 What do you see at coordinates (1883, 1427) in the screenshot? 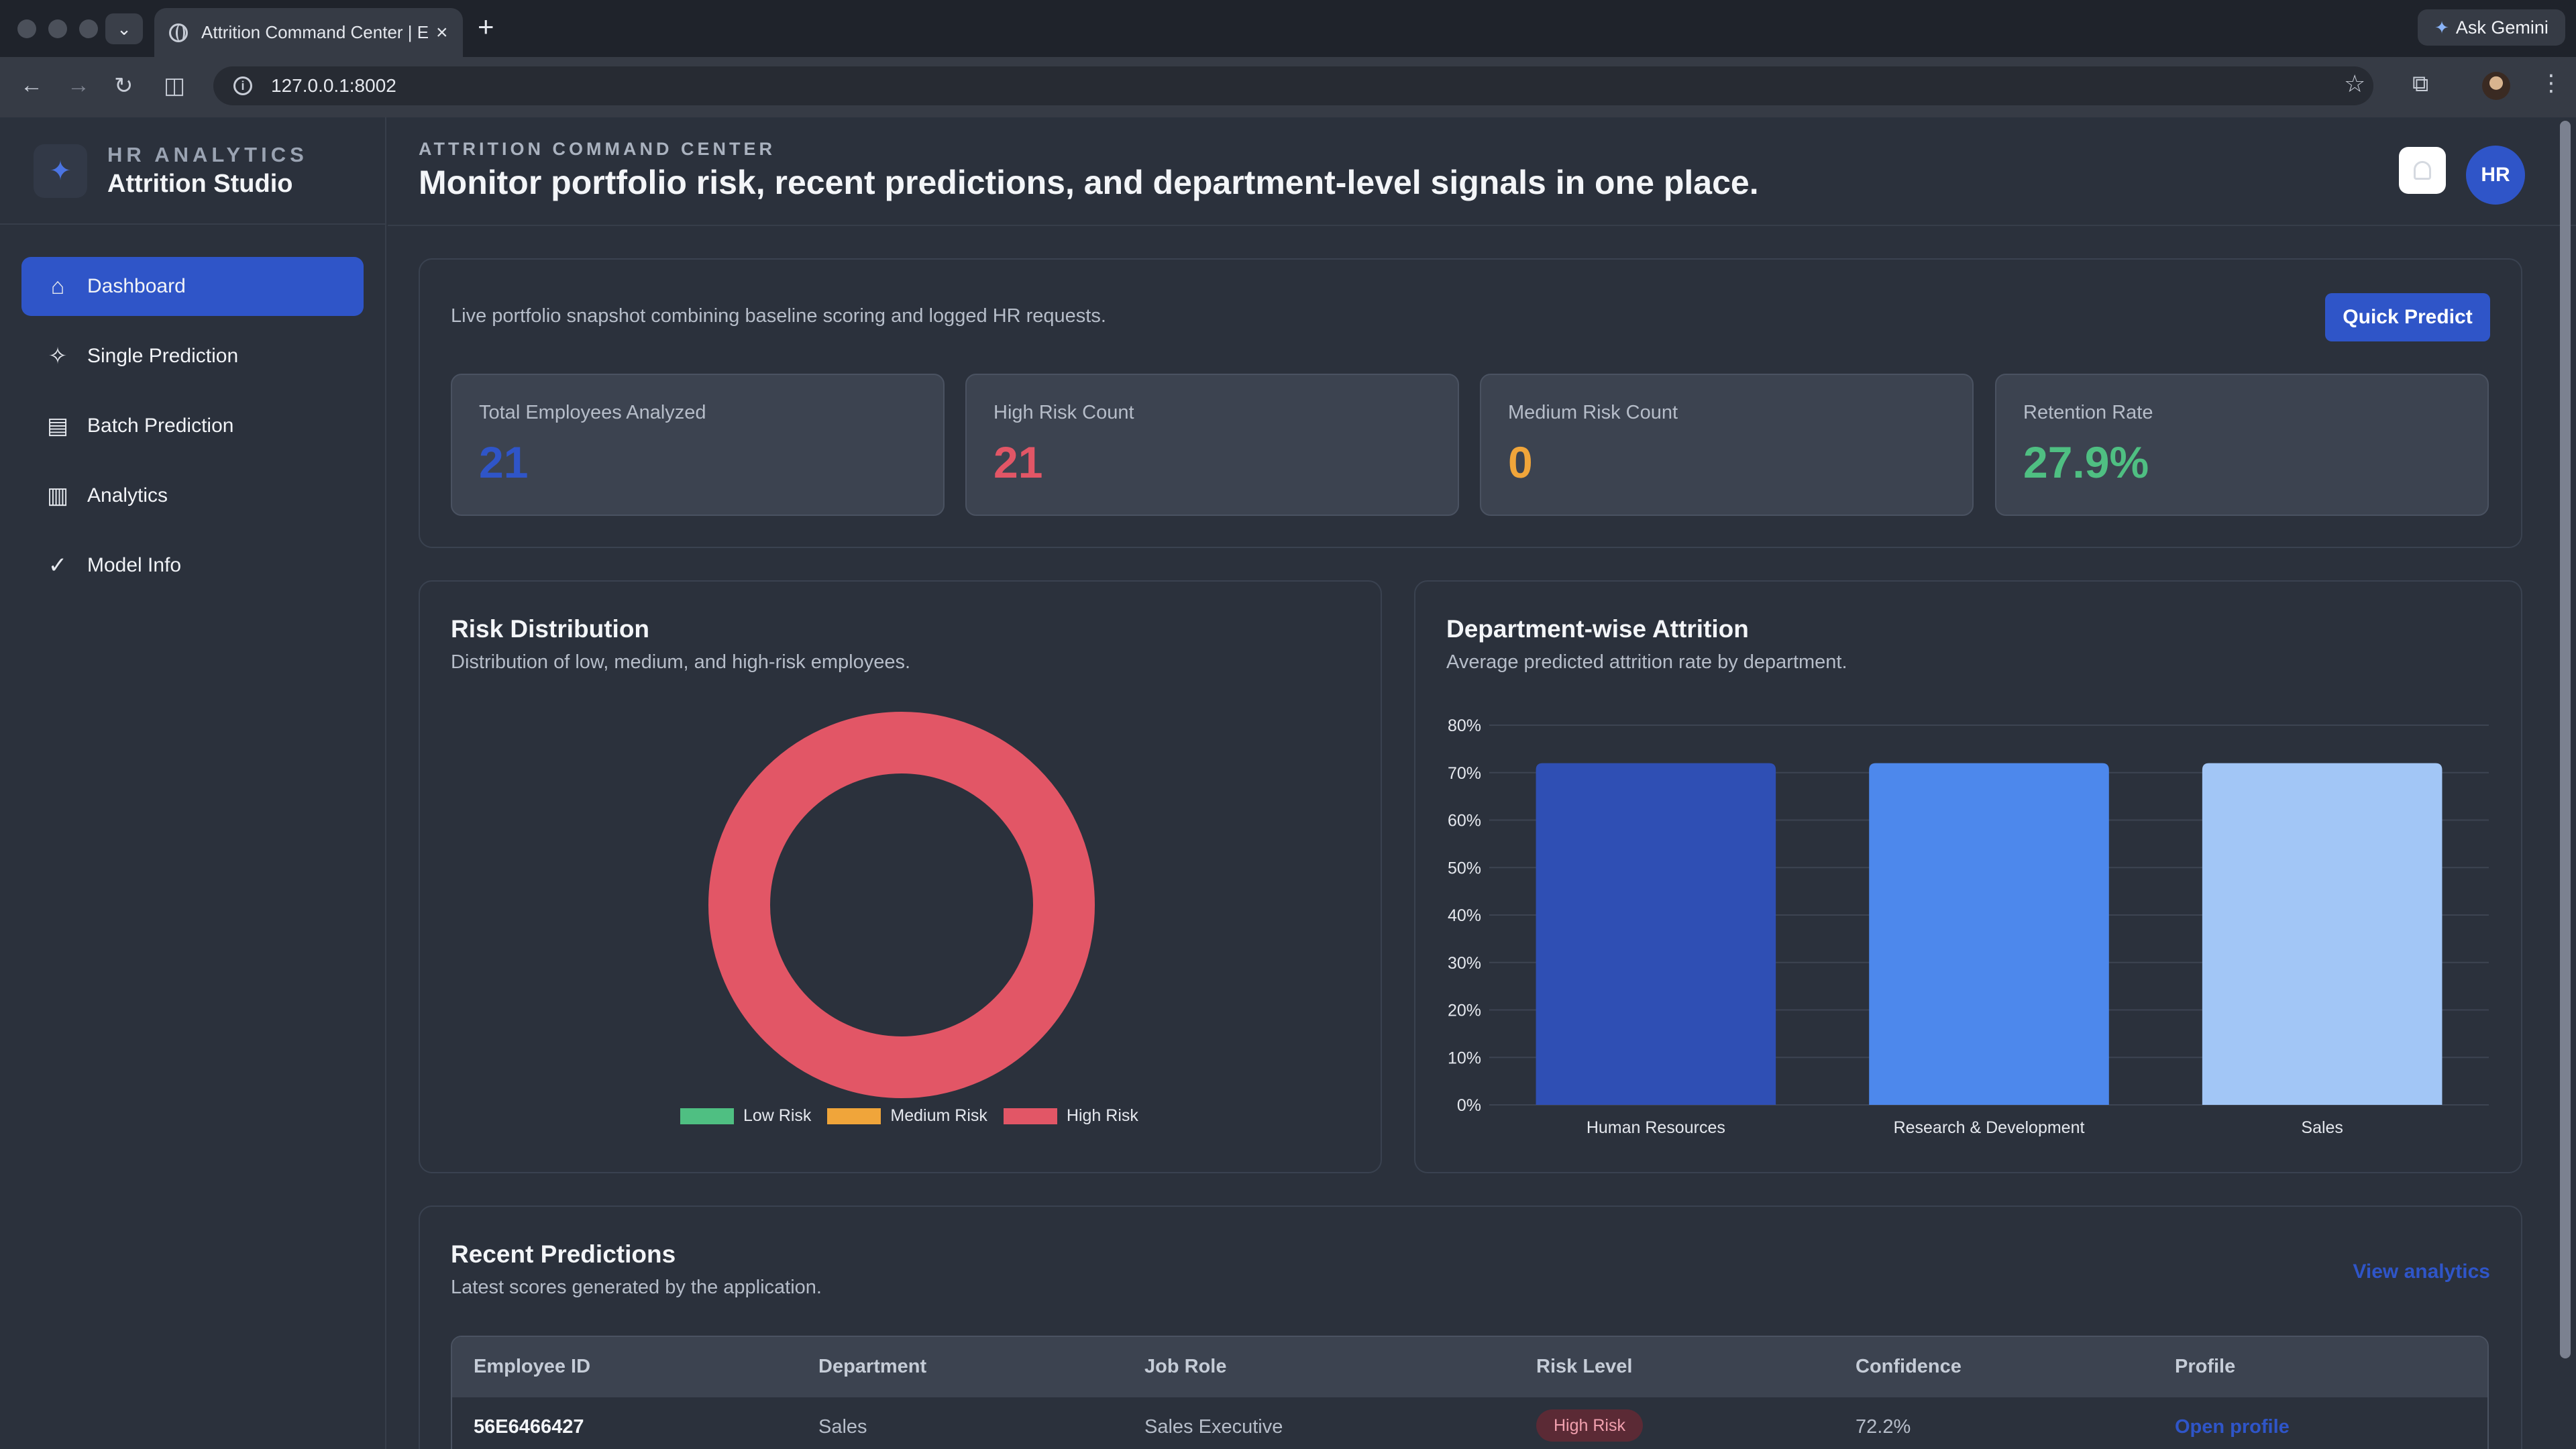
I see `confidence-cell: 72.2%` at bounding box center [1883, 1427].